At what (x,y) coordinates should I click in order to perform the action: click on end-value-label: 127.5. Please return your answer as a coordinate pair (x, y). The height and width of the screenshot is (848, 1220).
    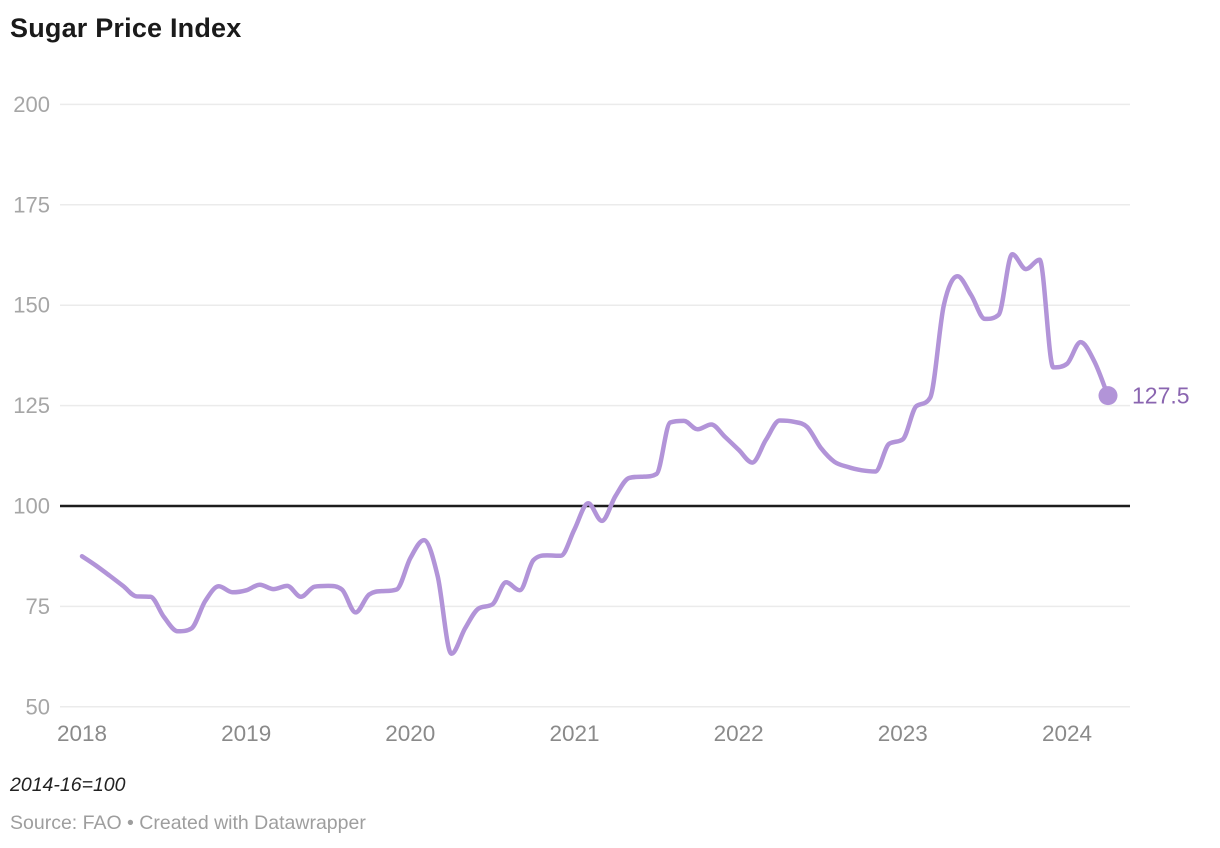
    Looking at the image, I should click on (1161, 396).